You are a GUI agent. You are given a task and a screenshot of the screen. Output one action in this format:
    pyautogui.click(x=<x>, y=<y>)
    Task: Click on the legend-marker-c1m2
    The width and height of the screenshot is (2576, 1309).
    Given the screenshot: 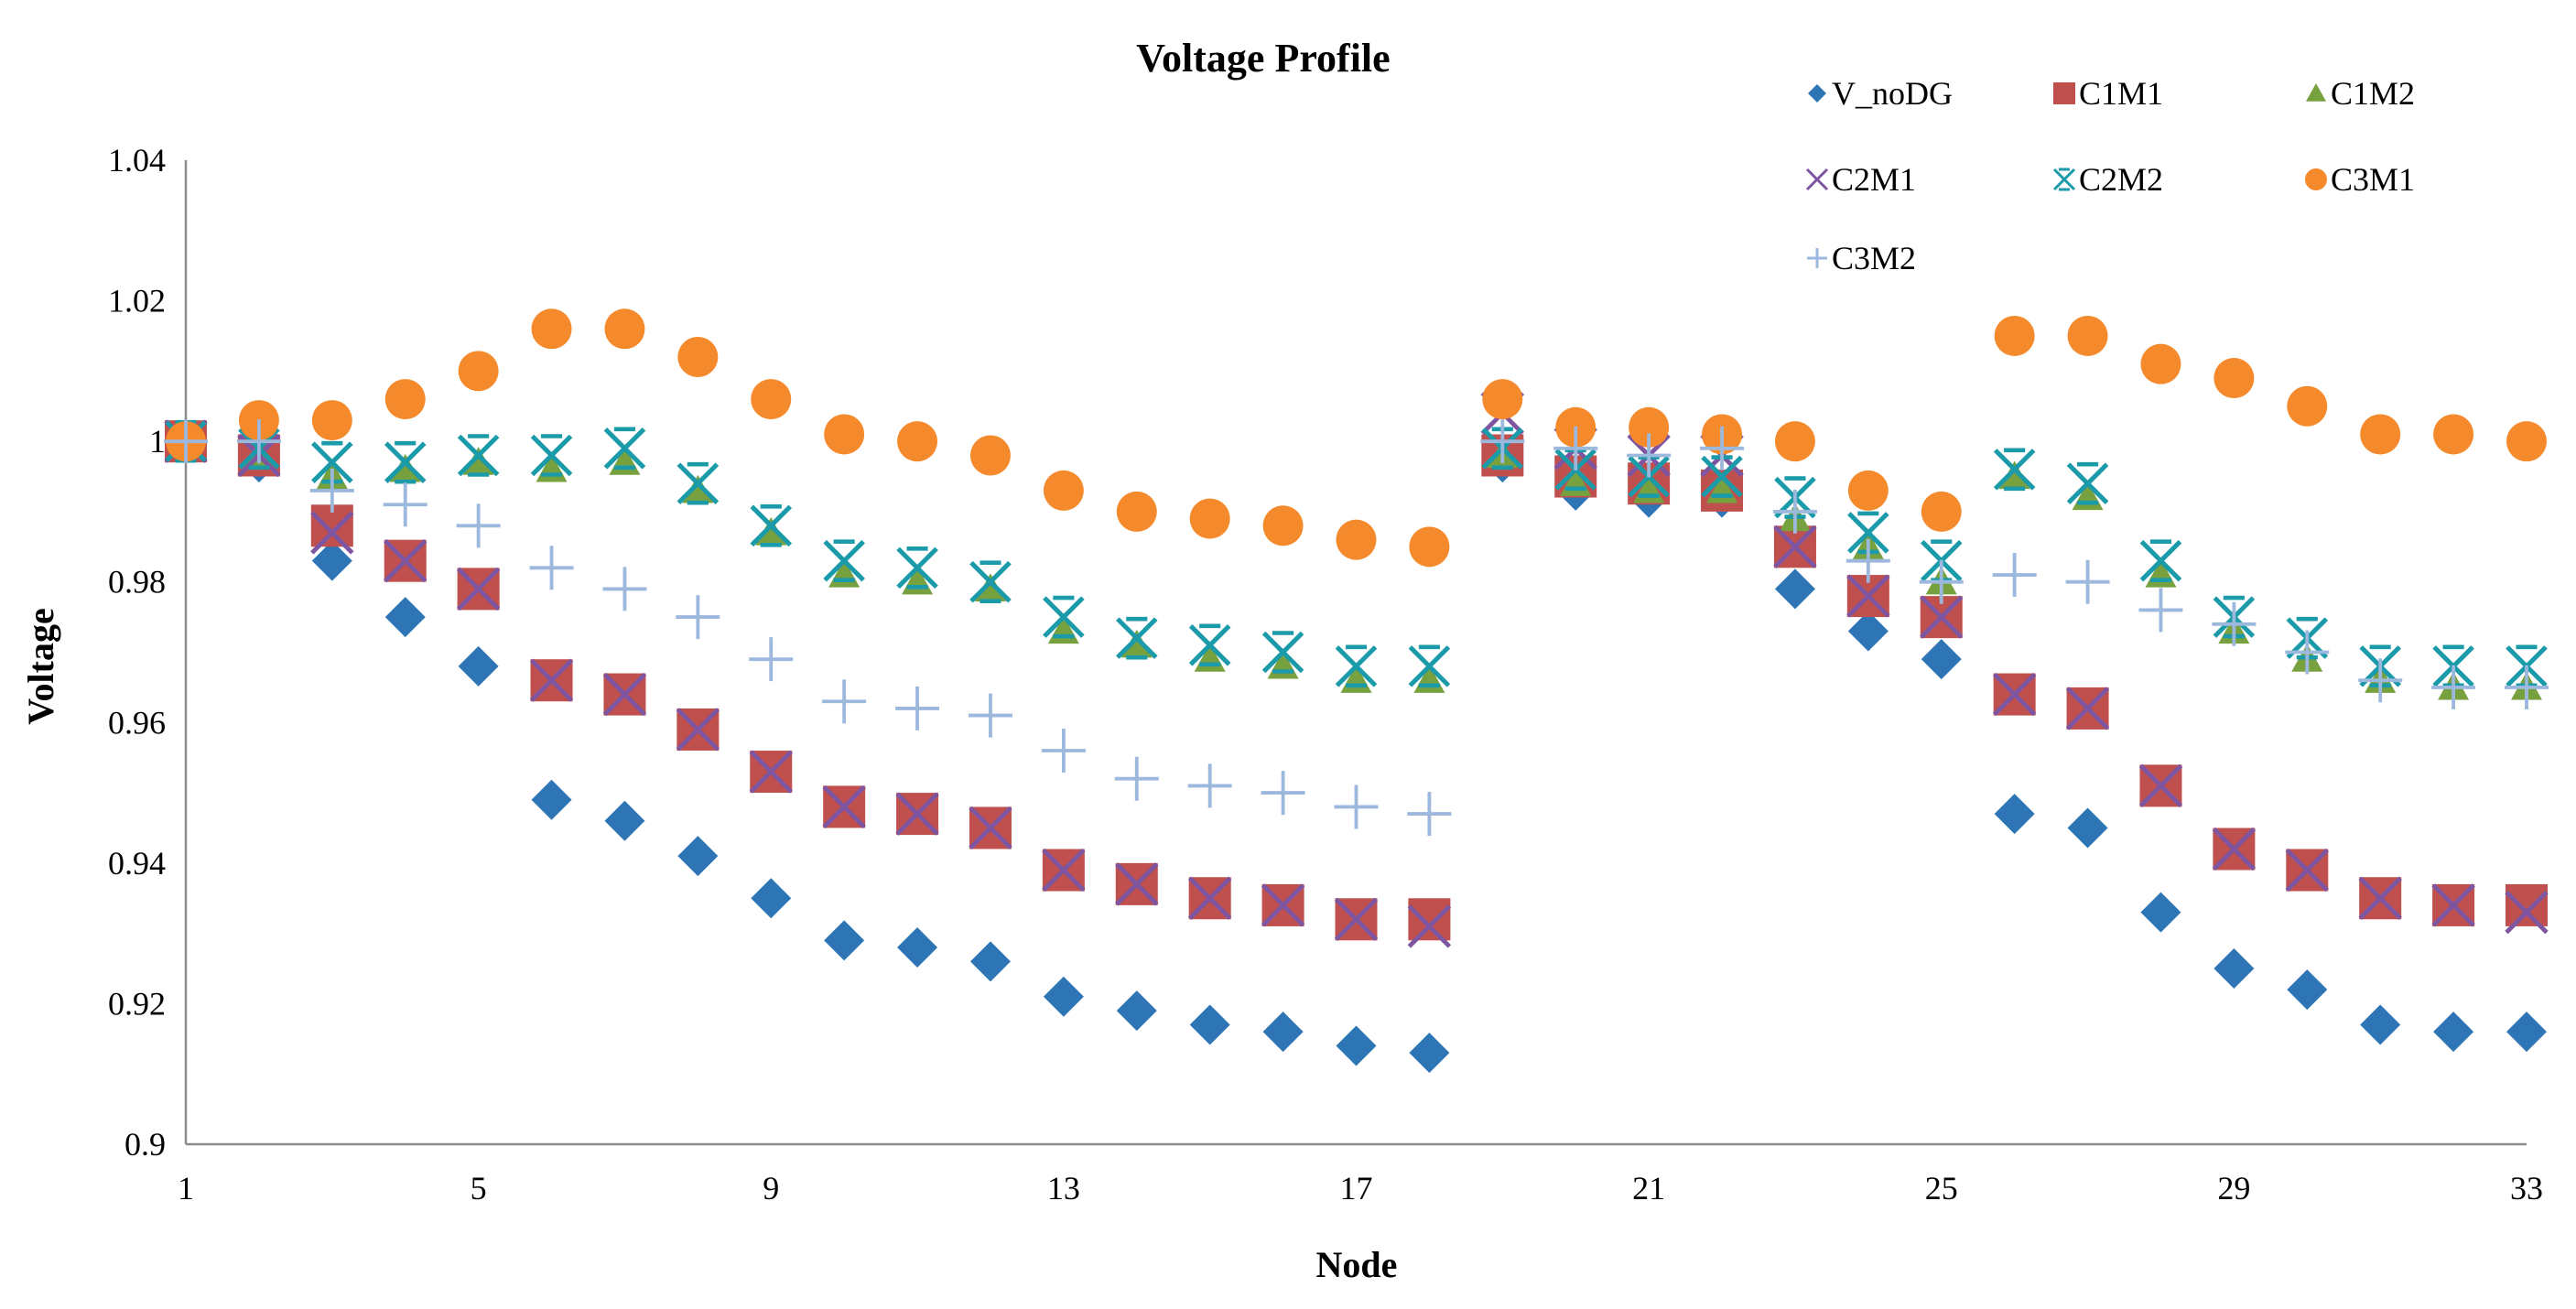 What is the action you would take?
    pyautogui.click(x=2316, y=92)
    